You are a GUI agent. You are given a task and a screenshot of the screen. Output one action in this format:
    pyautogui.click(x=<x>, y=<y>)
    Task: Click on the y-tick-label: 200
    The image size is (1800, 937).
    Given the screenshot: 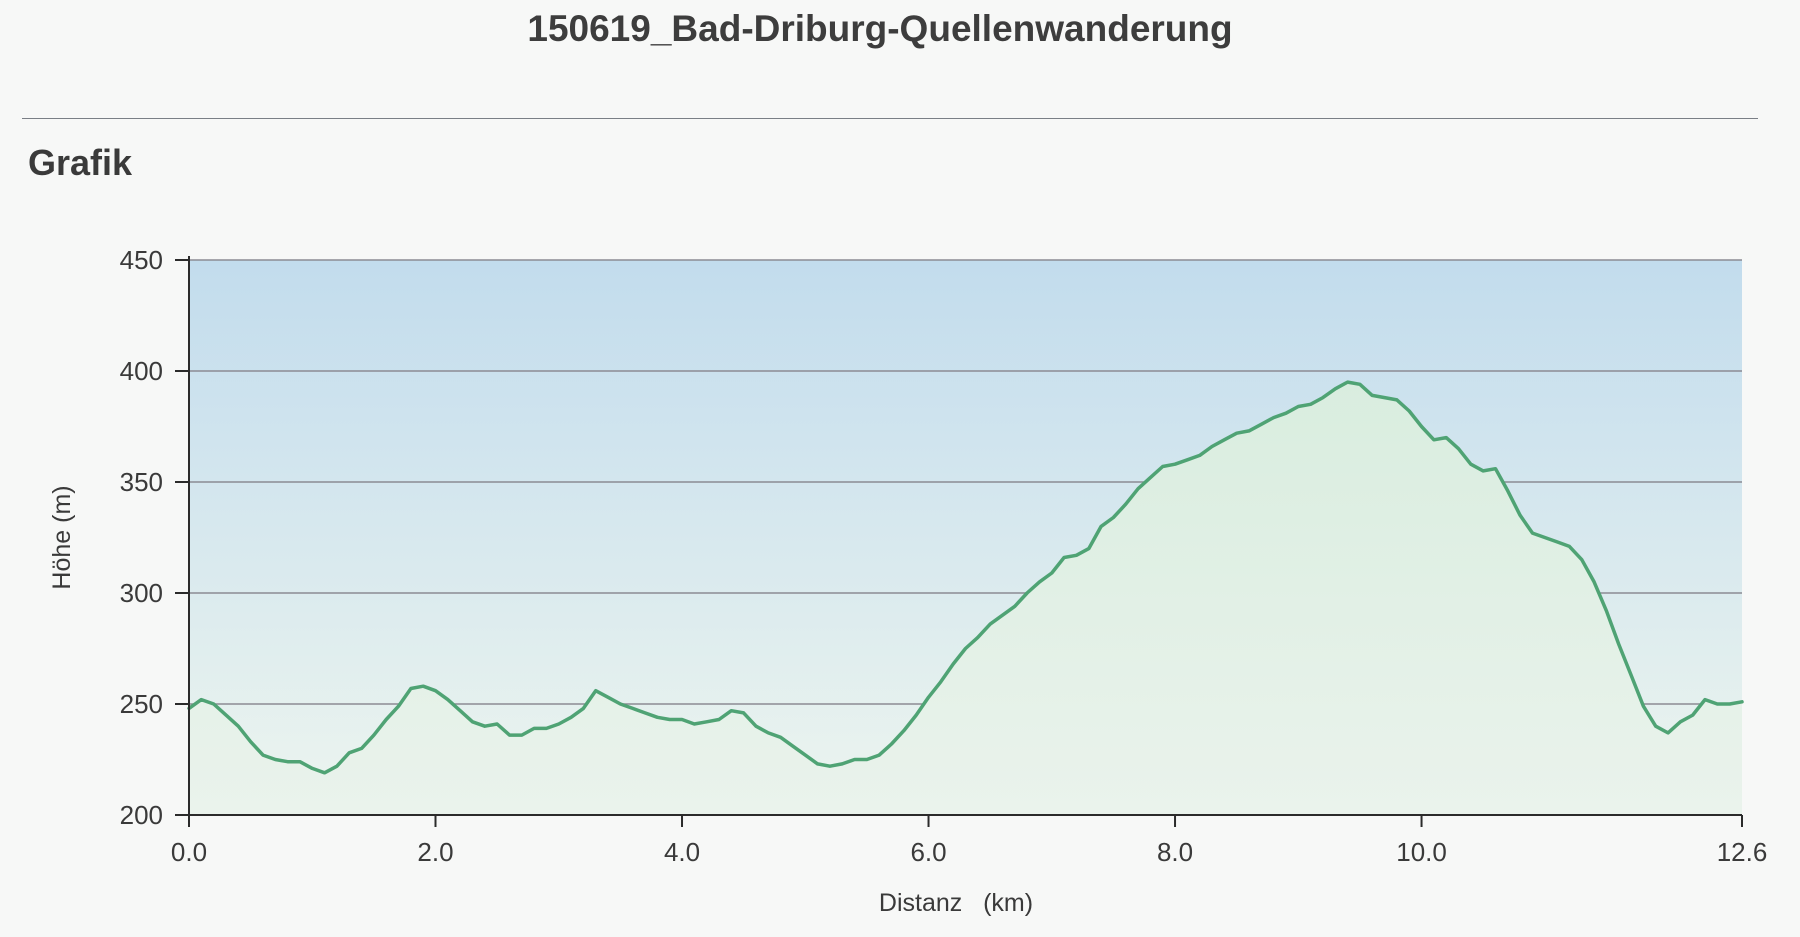 What is the action you would take?
    pyautogui.click(x=141, y=815)
    